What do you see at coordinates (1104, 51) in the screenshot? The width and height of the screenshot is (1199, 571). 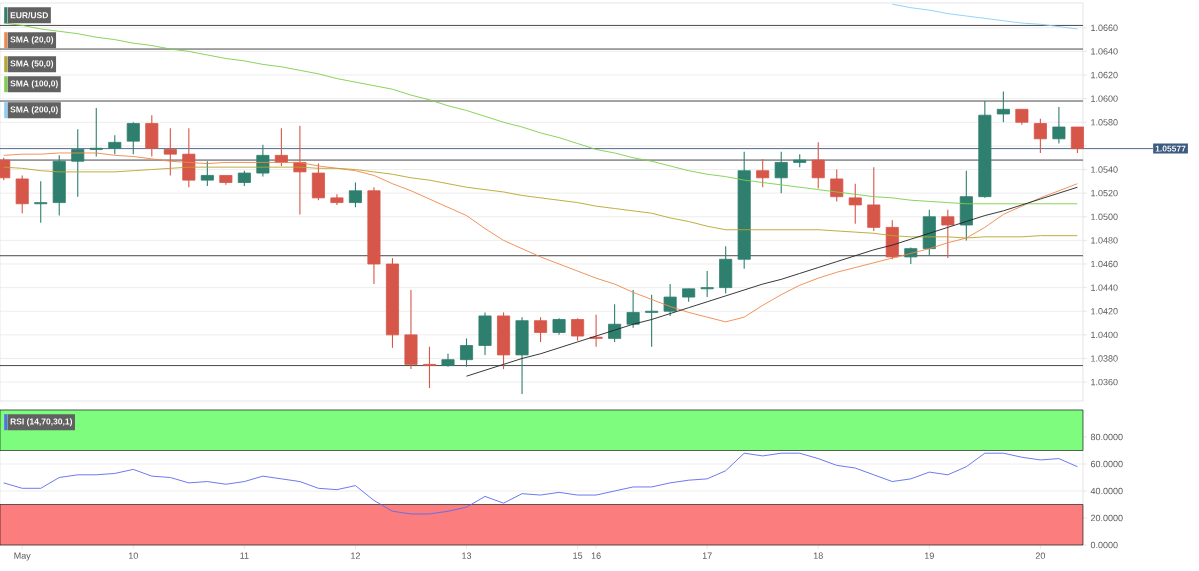 I see `y-tick-label: 1.0640` at bounding box center [1104, 51].